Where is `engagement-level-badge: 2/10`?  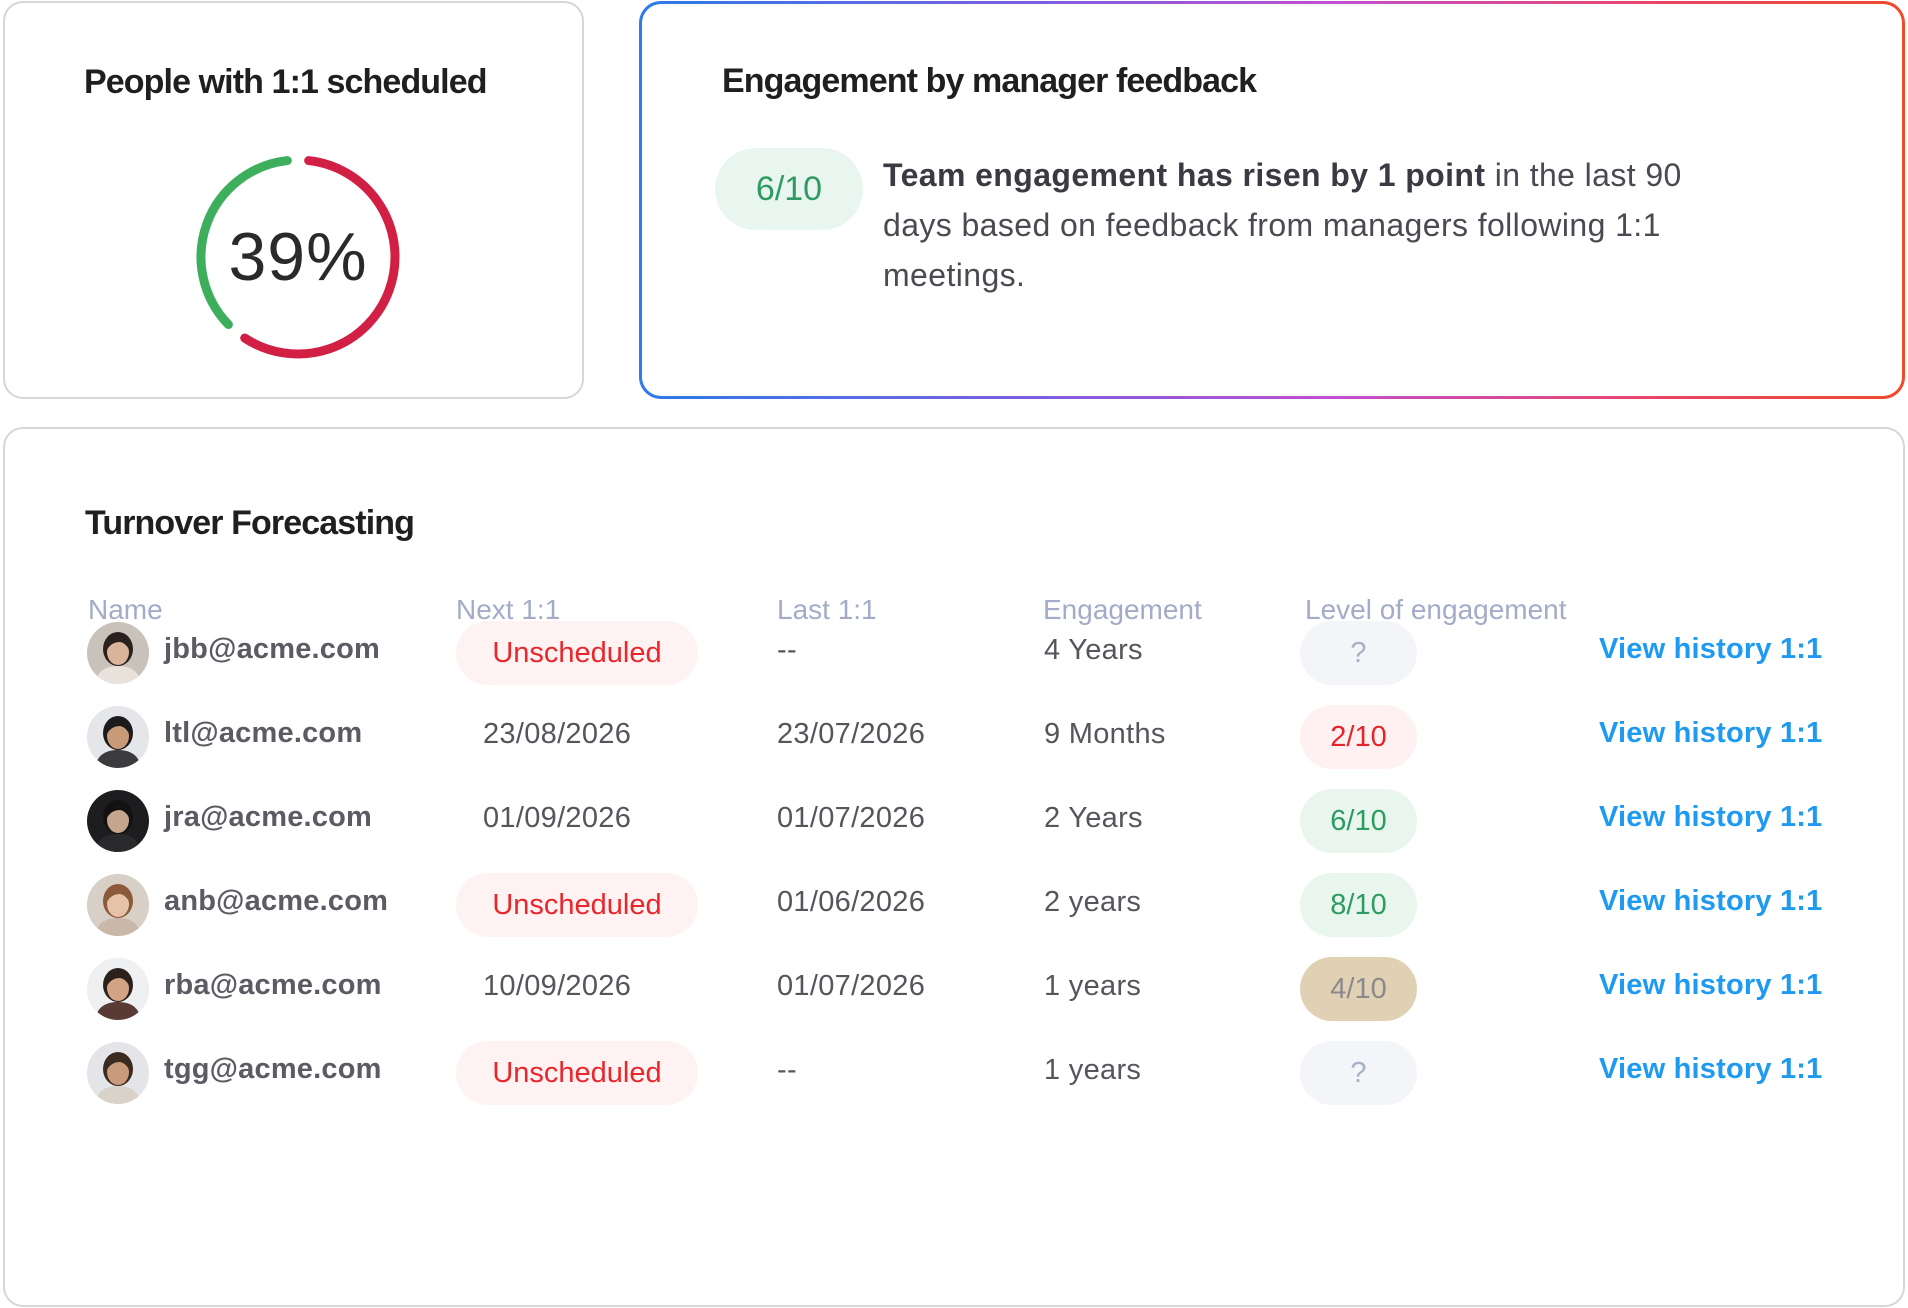 engagement-level-badge: 2/10 is located at coordinates (1358, 737).